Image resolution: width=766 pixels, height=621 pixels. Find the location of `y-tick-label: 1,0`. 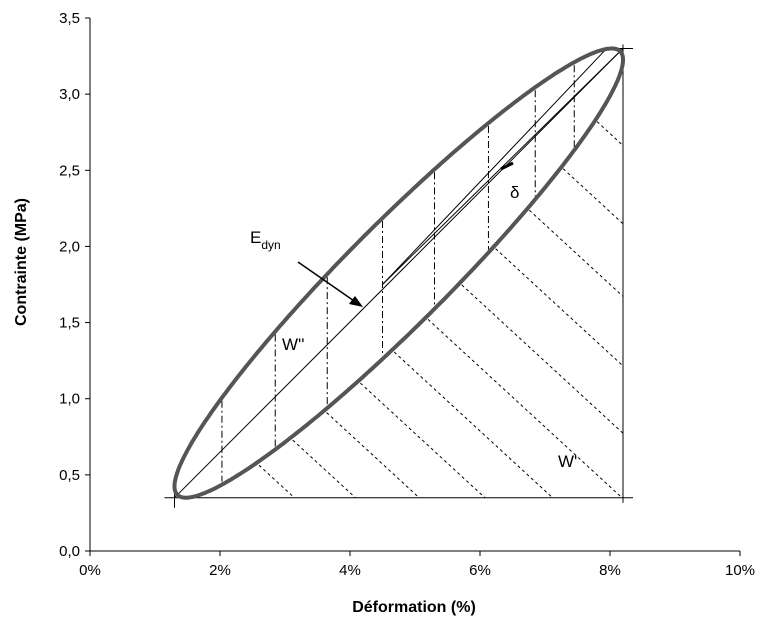

y-tick-label: 1,0 is located at coordinates (69, 399).